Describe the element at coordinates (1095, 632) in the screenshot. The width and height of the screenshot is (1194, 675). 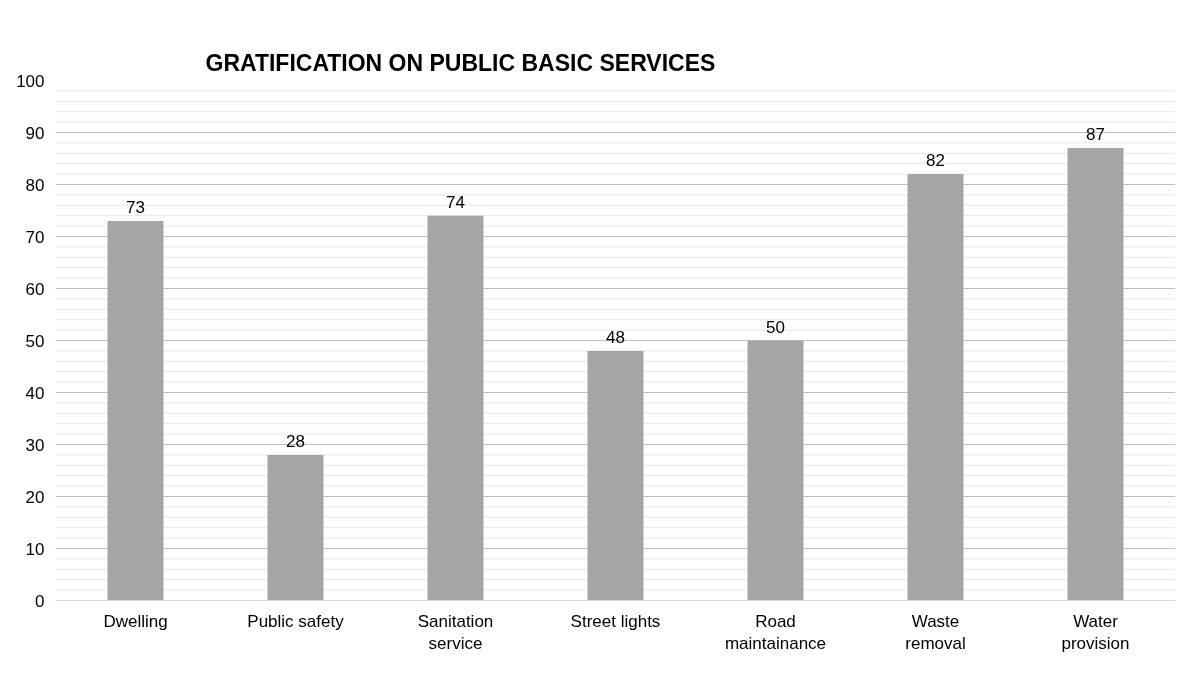
I see `x-tick-label: Water provision` at that location.